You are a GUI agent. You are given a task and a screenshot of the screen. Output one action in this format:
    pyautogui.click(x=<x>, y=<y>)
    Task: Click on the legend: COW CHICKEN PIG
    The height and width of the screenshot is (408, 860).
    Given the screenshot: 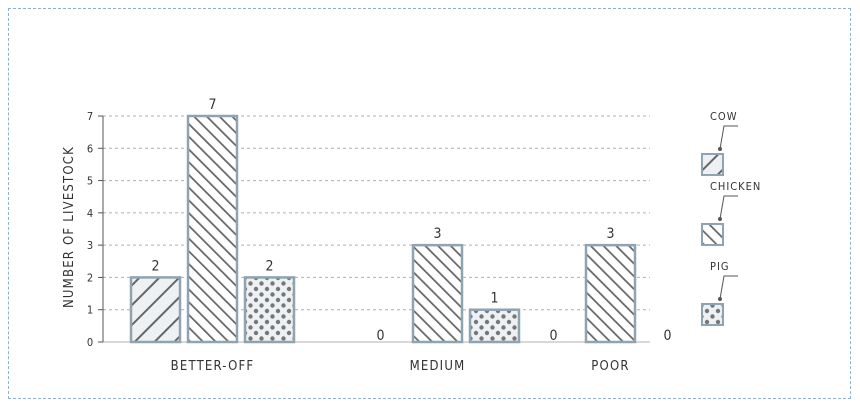 What is the action you would take?
    pyautogui.click(x=731, y=218)
    